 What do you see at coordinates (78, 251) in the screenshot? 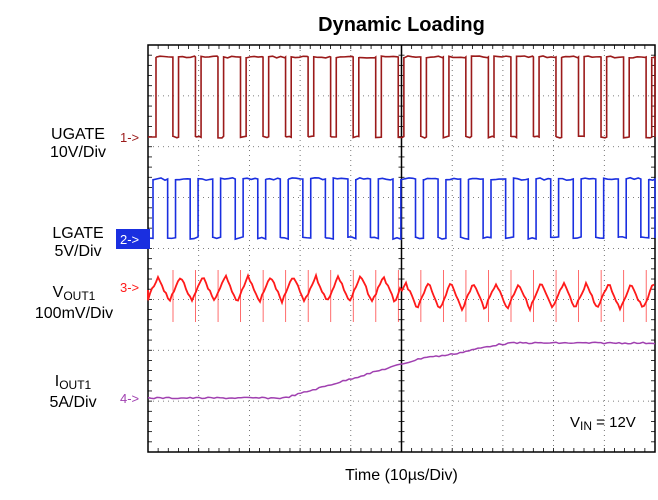
I see `lgate-scale: 5V/Div` at bounding box center [78, 251].